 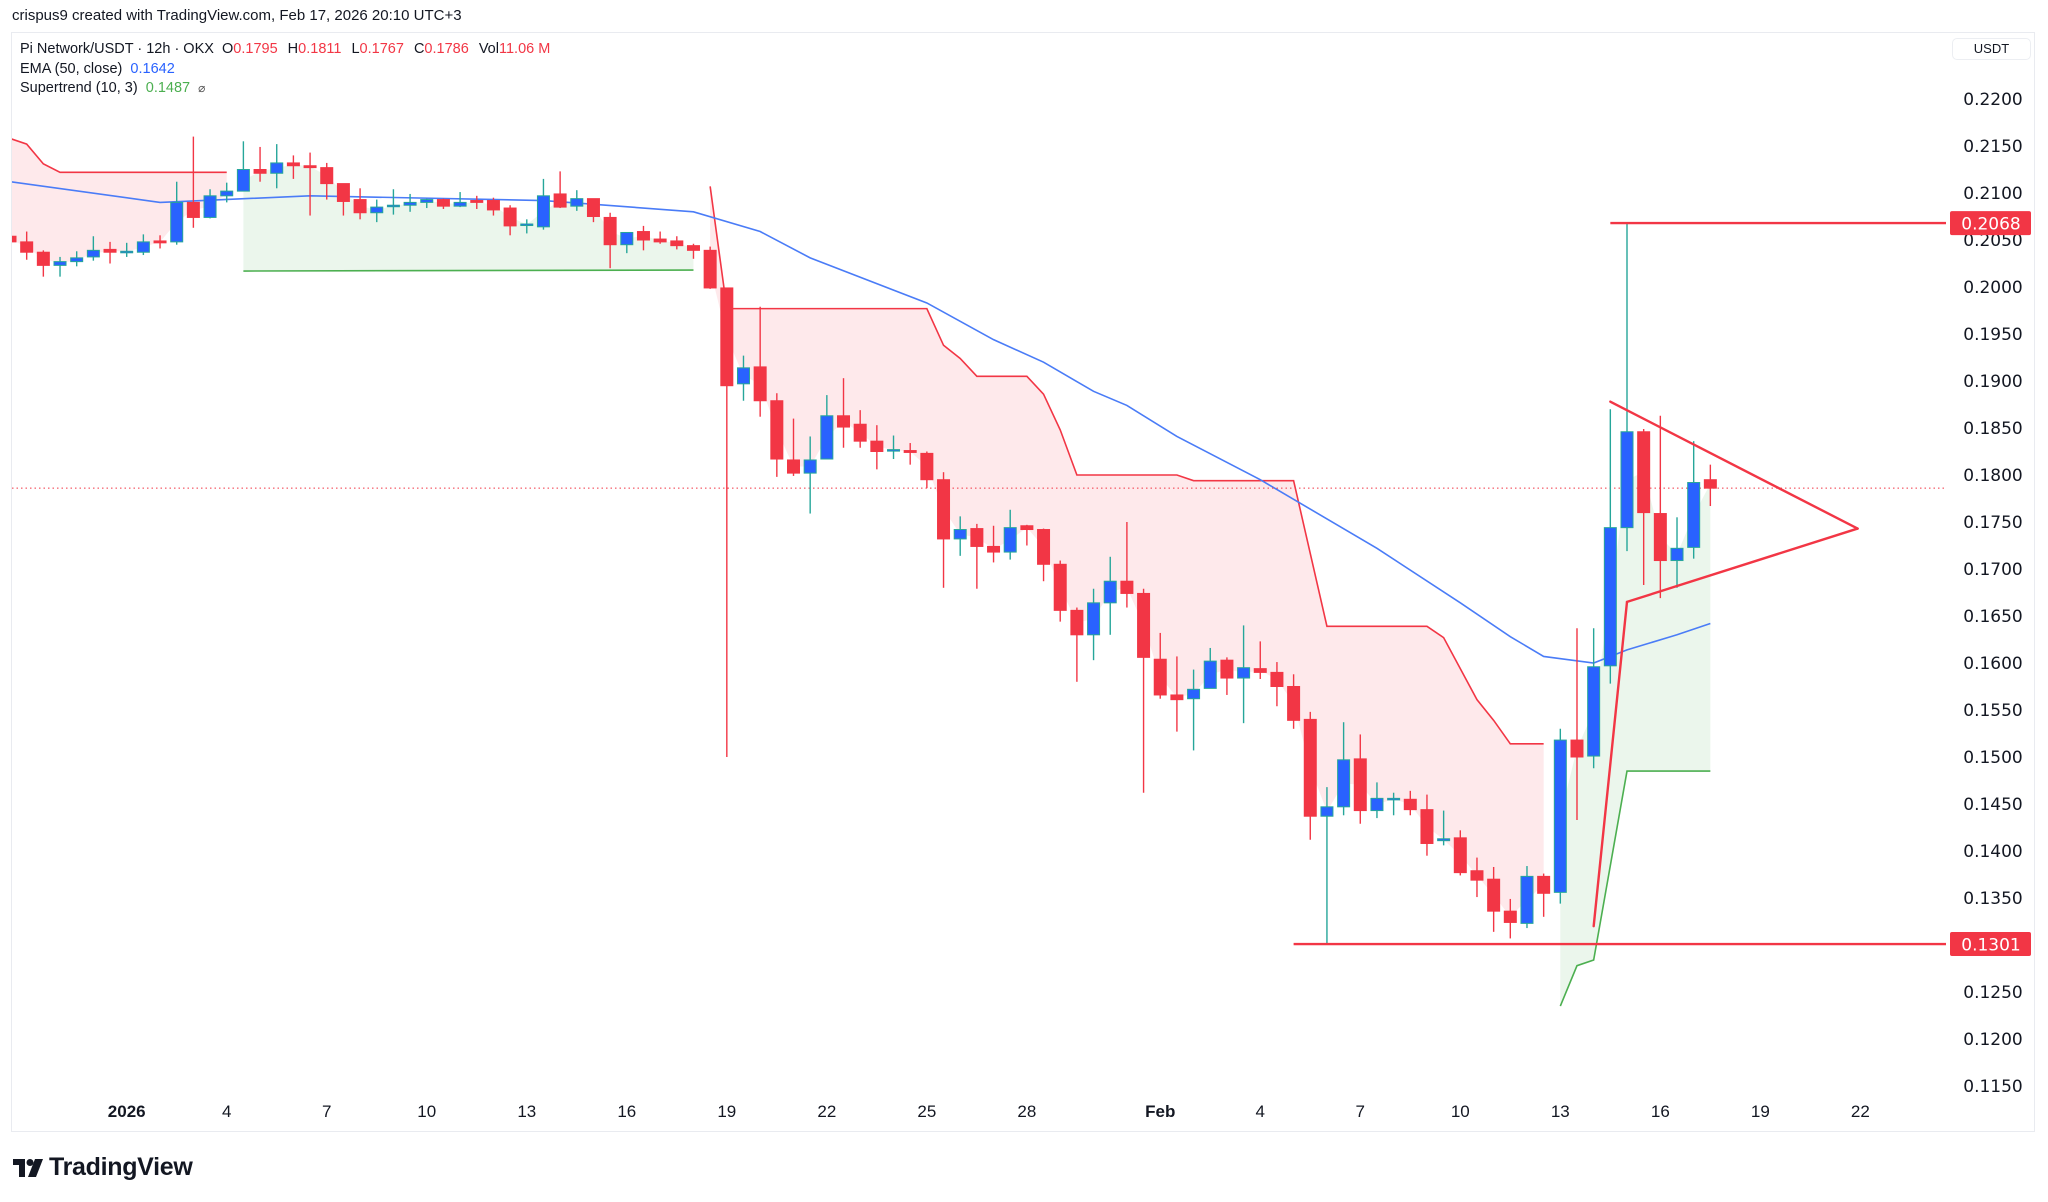 What do you see at coordinates (381, 49) in the screenshot?
I see `low-value: 0.1767` at bounding box center [381, 49].